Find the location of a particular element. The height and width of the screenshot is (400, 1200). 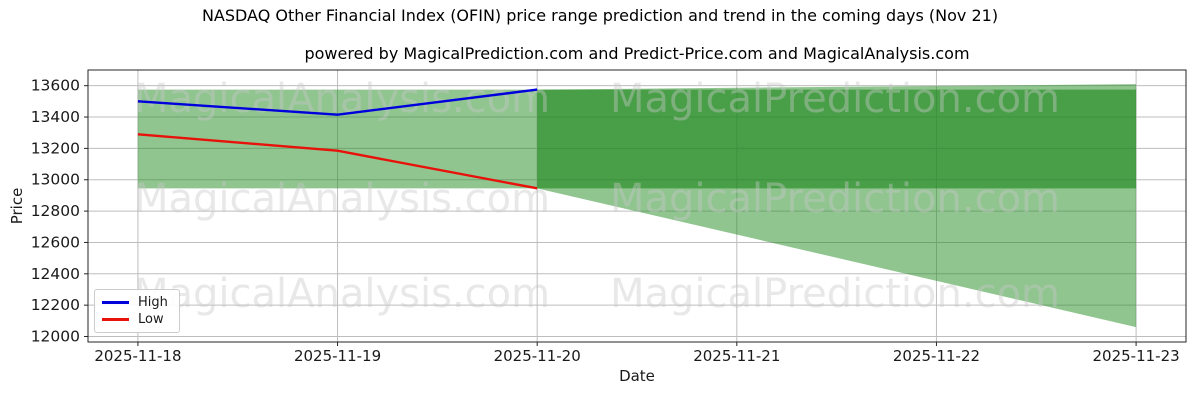

y-tick-label: 12400 is located at coordinates (55, 274).